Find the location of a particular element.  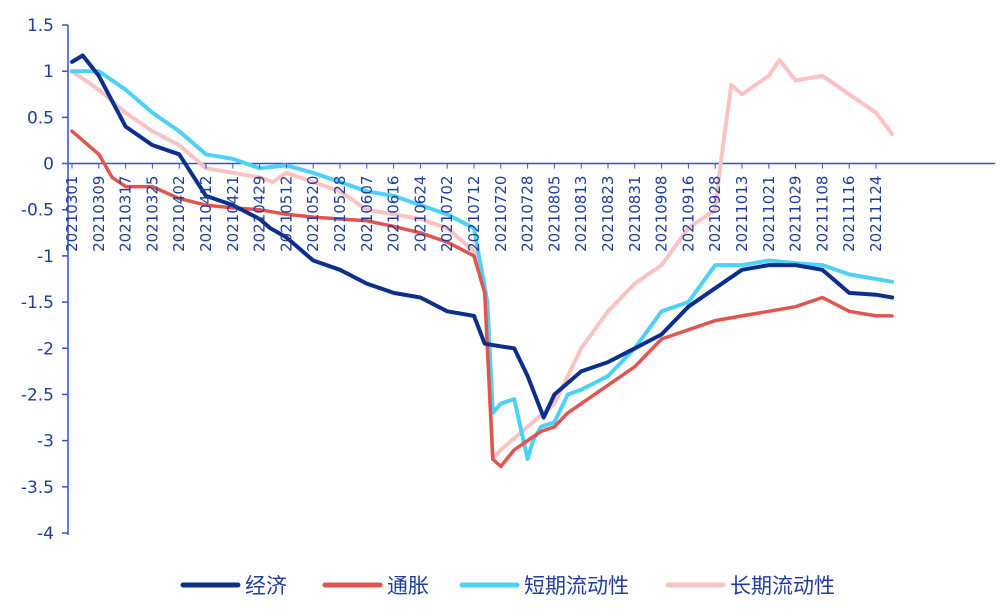

x-tick-label: 20210702 is located at coordinates (447, 214).